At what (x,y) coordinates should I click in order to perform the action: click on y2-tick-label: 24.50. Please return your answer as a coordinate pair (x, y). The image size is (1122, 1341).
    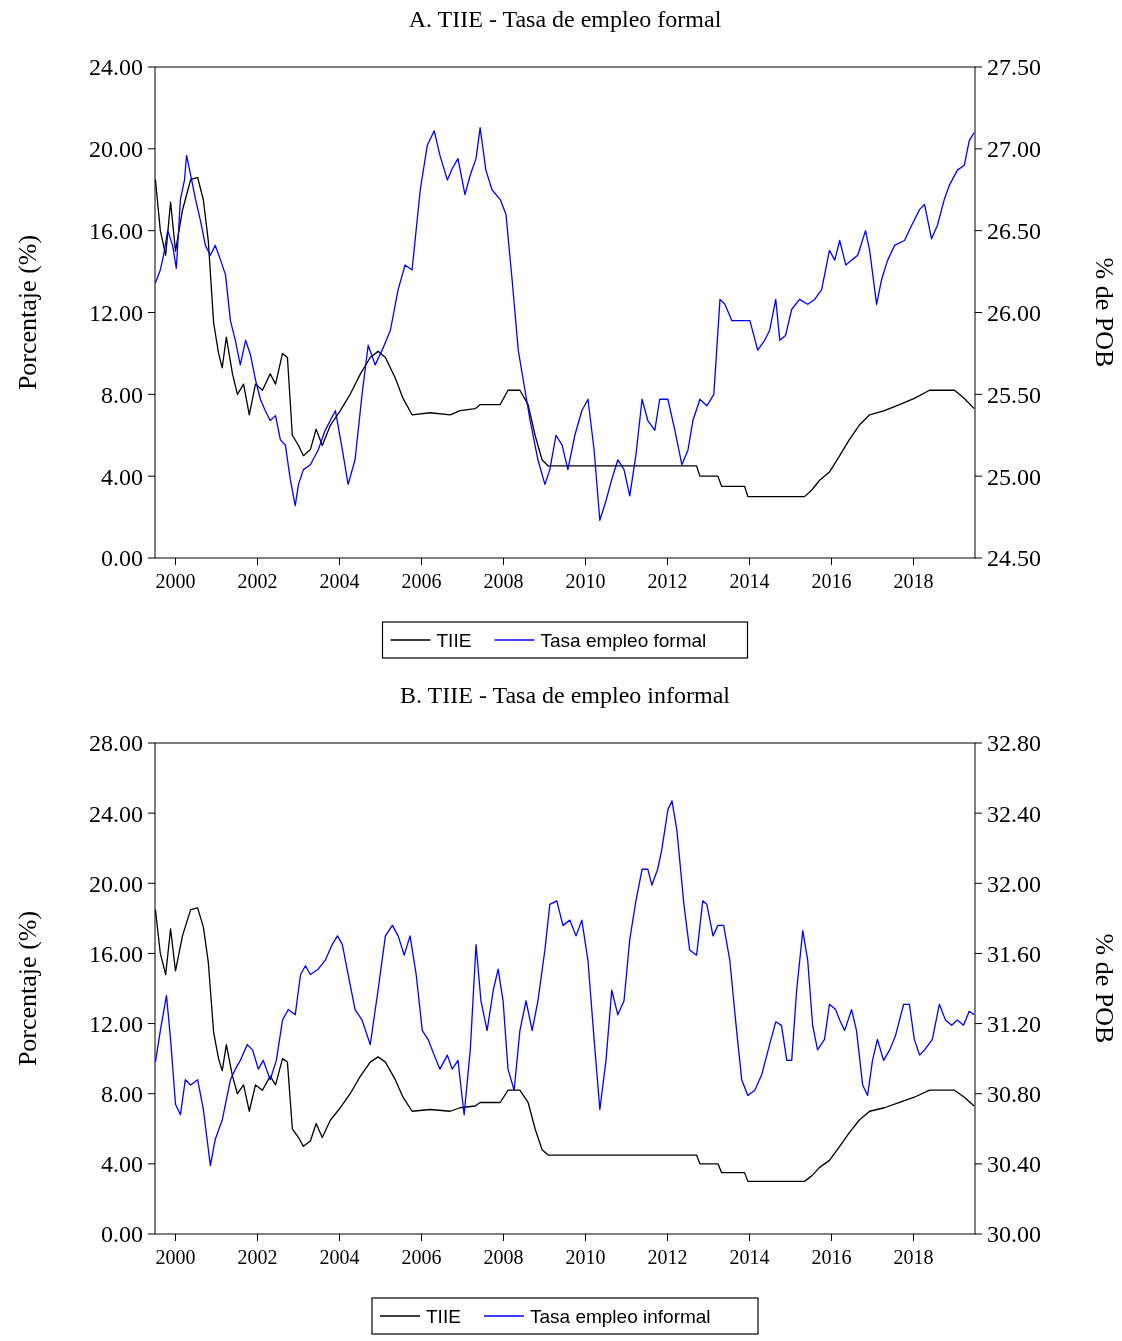
    Looking at the image, I should click on (1014, 558).